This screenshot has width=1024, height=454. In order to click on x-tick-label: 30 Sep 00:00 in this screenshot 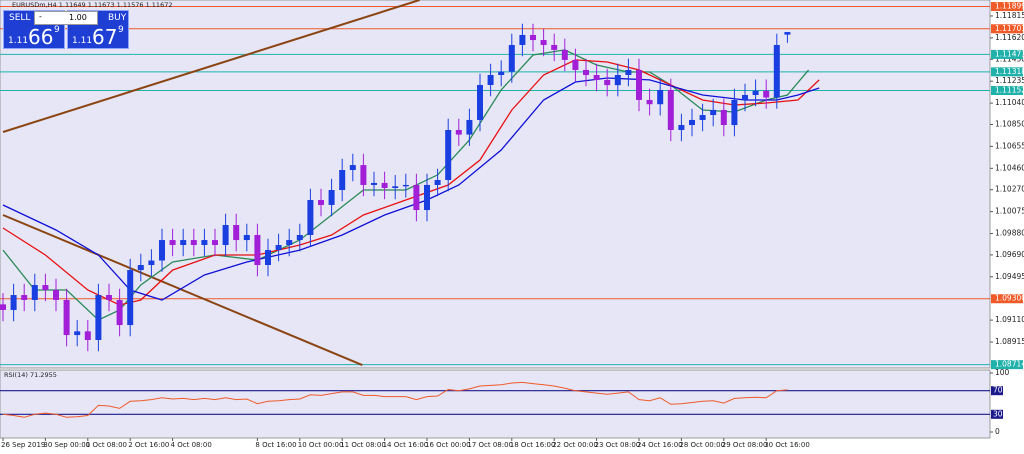, I will do `click(66, 445)`.